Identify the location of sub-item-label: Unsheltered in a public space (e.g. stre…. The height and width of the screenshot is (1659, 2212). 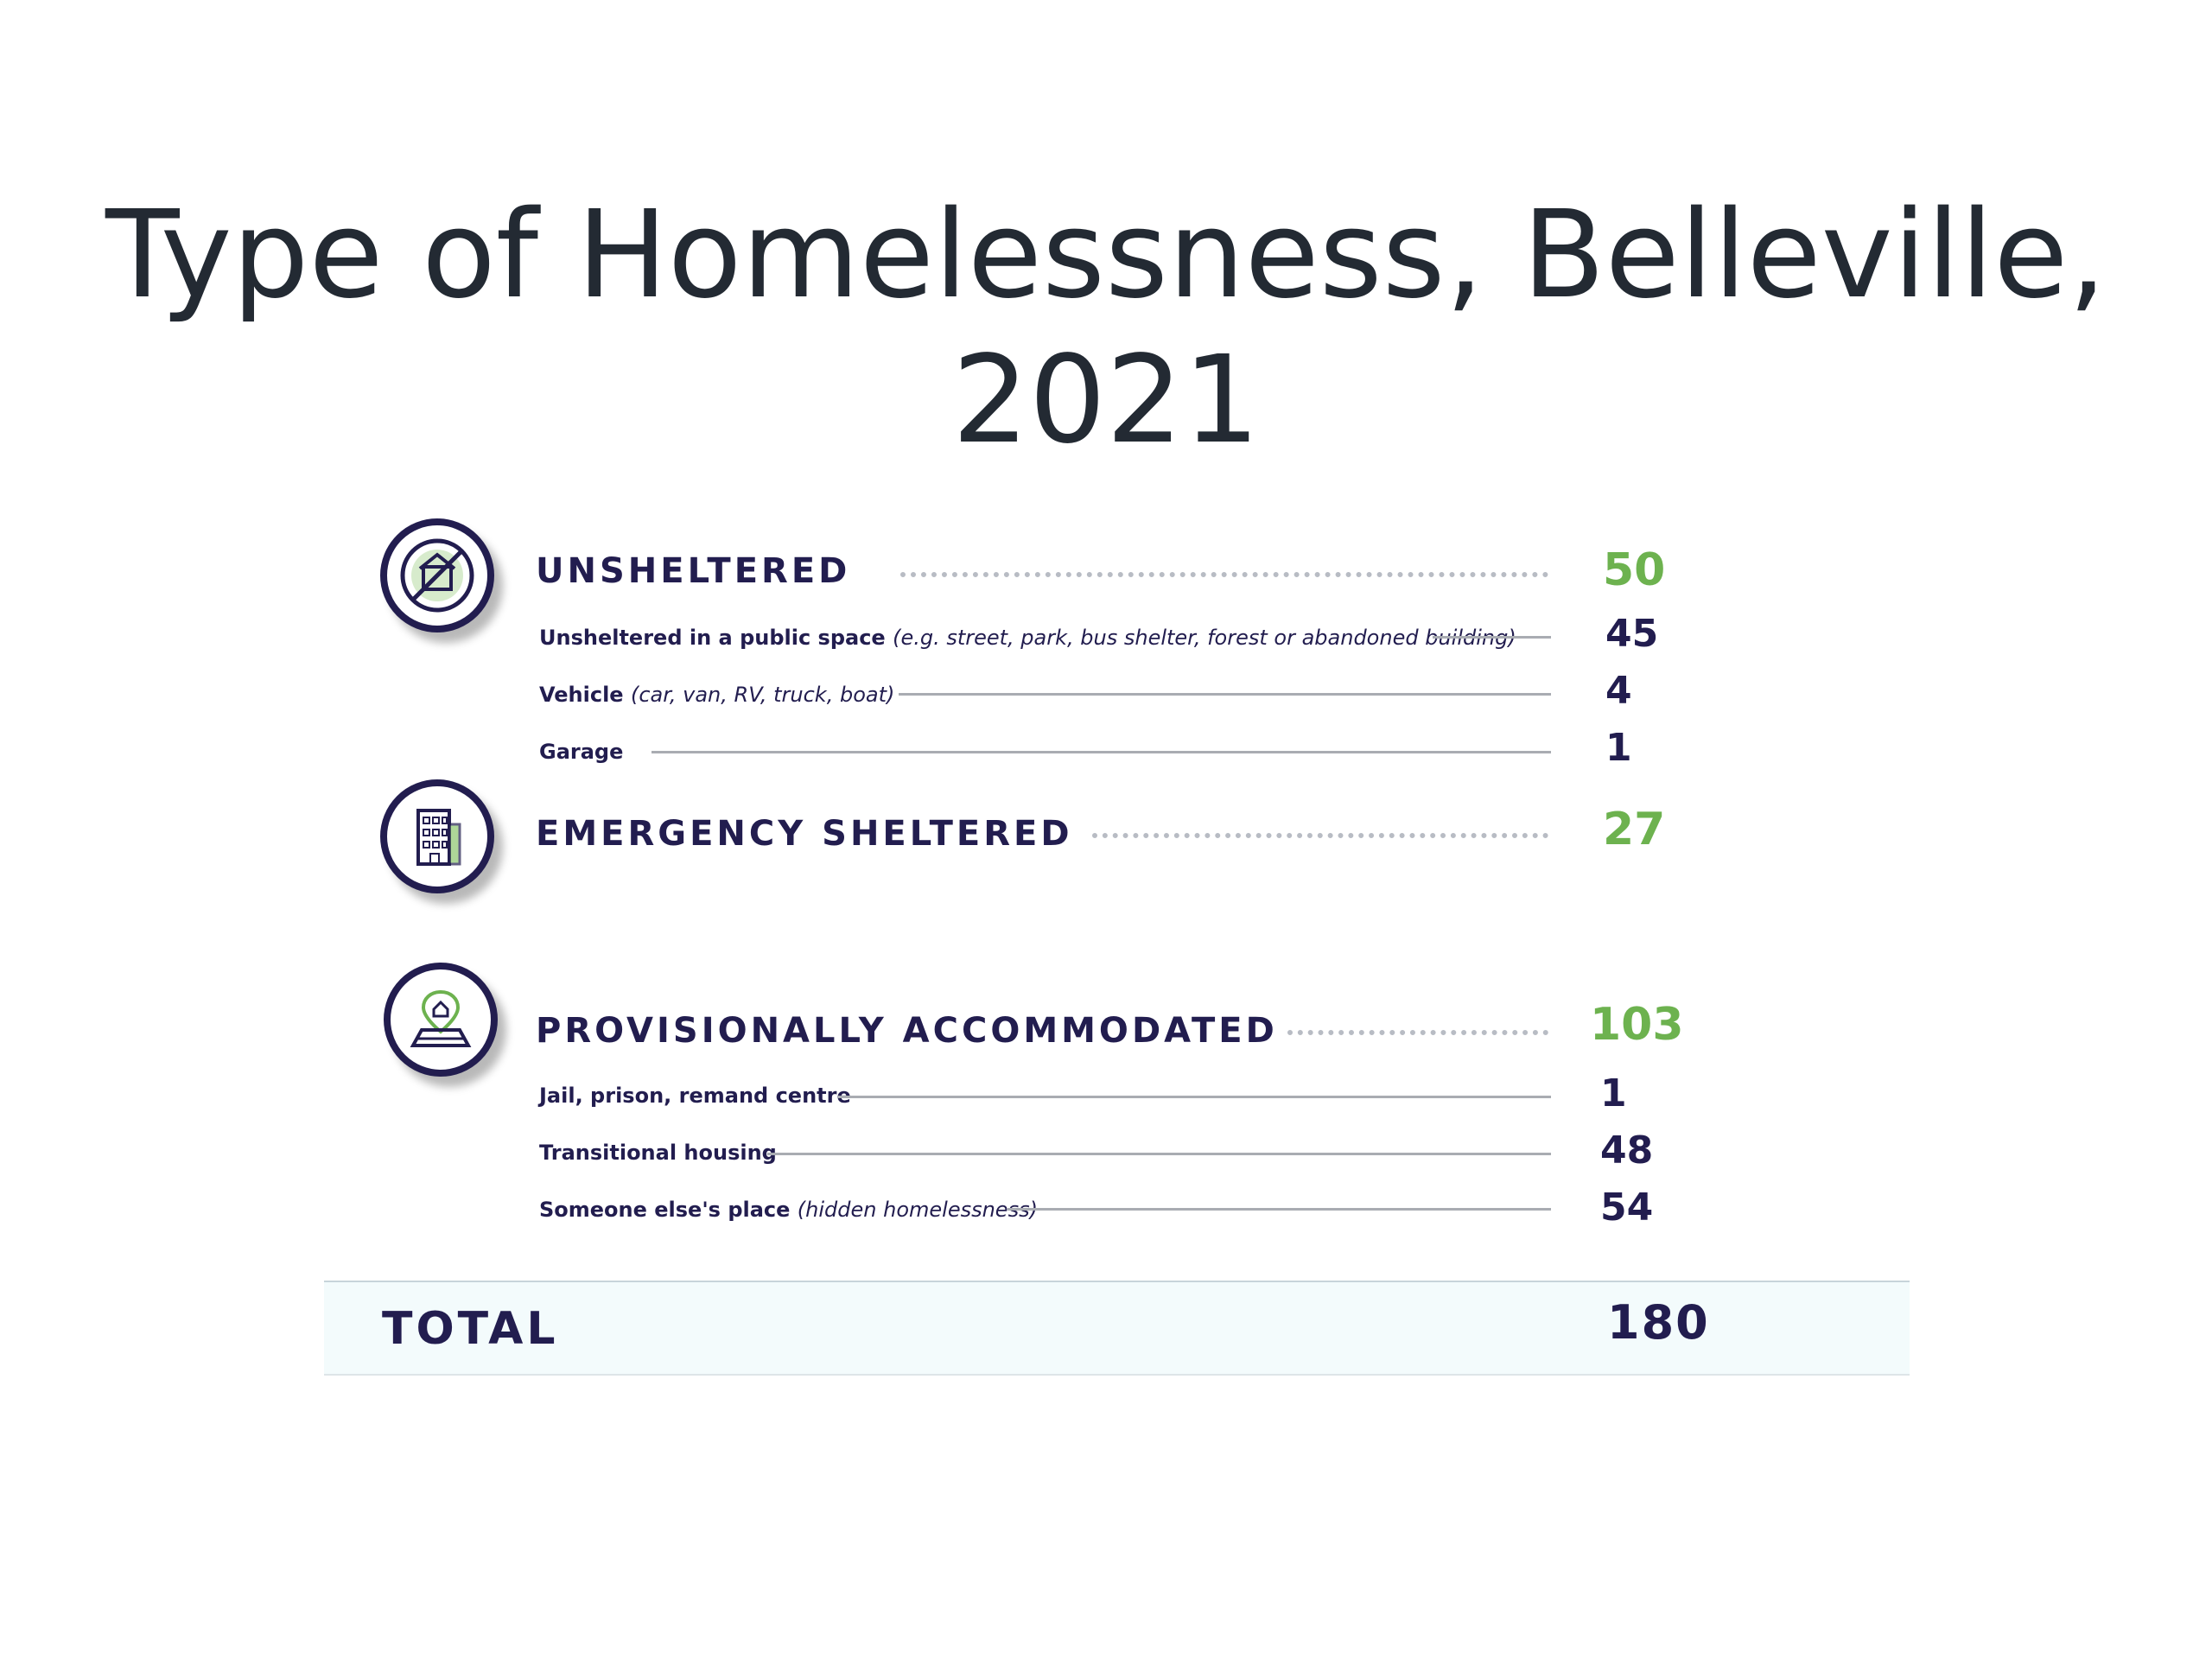
(1027, 638).